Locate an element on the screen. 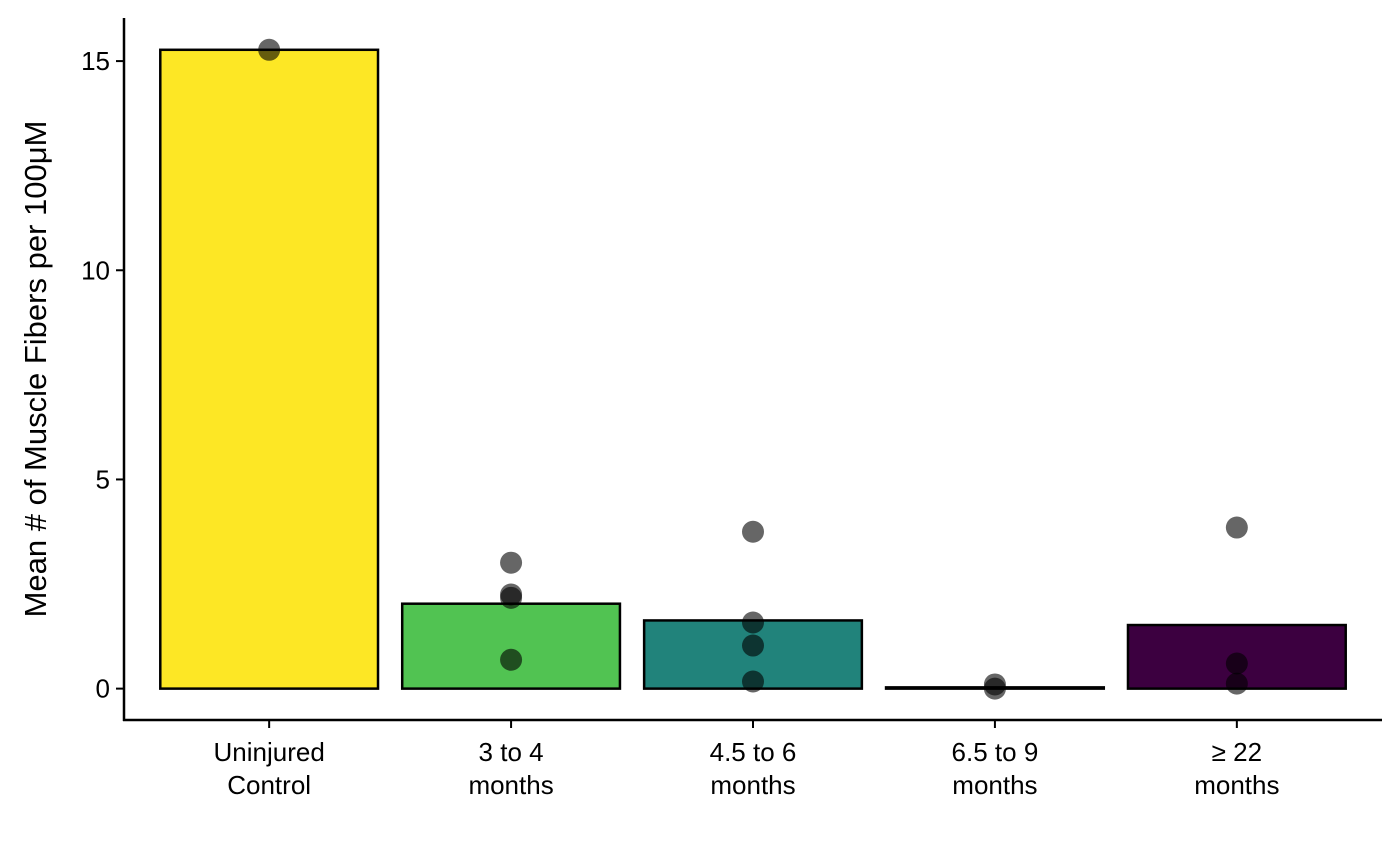  x-tick-label: ≥ 22 months is located at coordinates (1236, 768).